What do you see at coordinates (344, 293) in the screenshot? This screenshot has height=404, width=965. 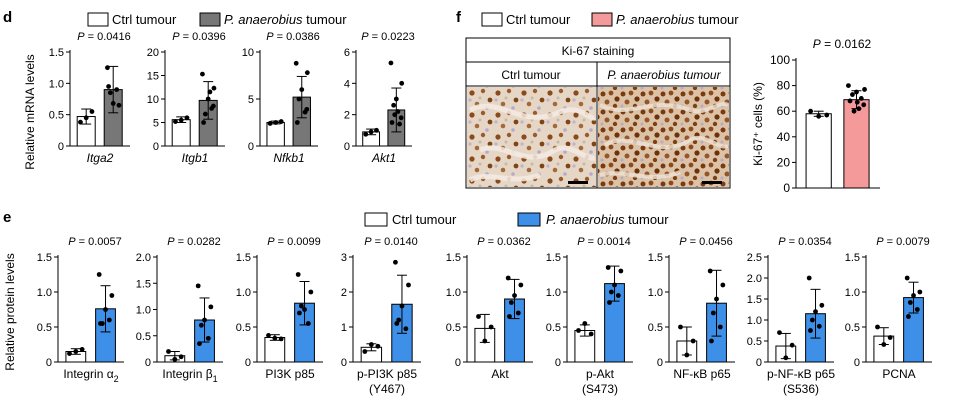 I see `y-tick-label: 2` at bounding box center [344, 293].